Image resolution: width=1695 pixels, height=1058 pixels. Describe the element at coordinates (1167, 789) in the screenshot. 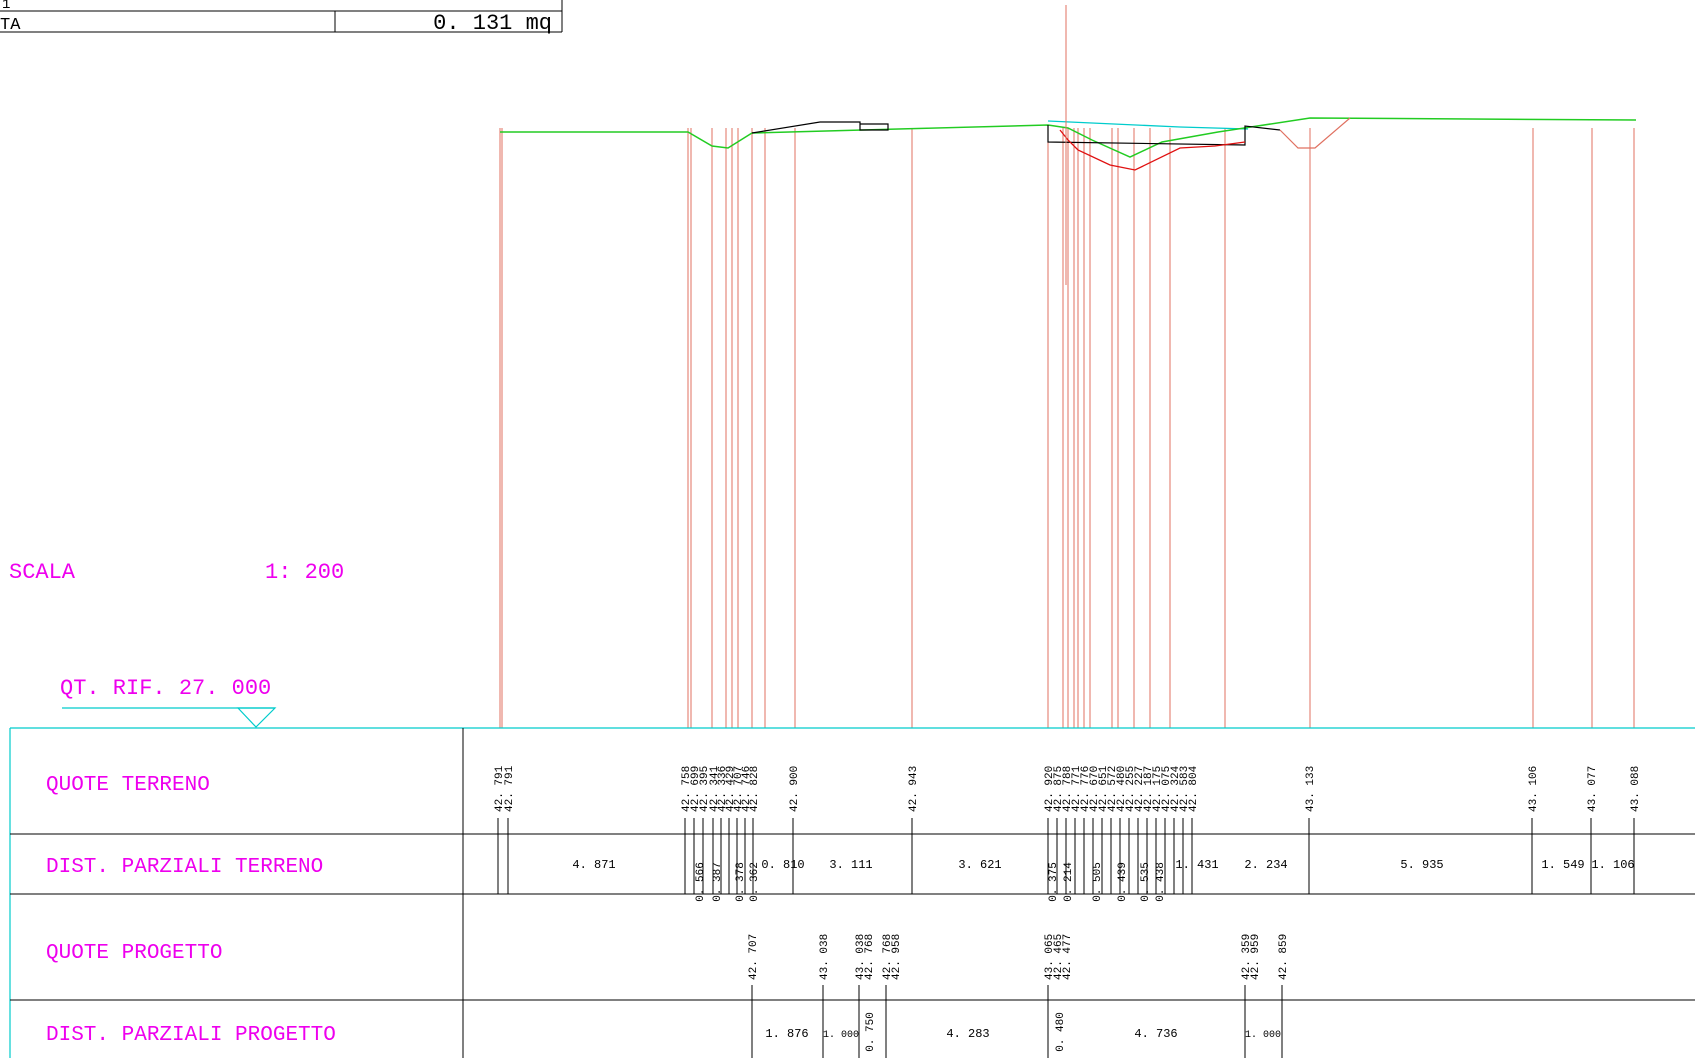

I see `terrain-elevation-label: 42. 075` at that location.